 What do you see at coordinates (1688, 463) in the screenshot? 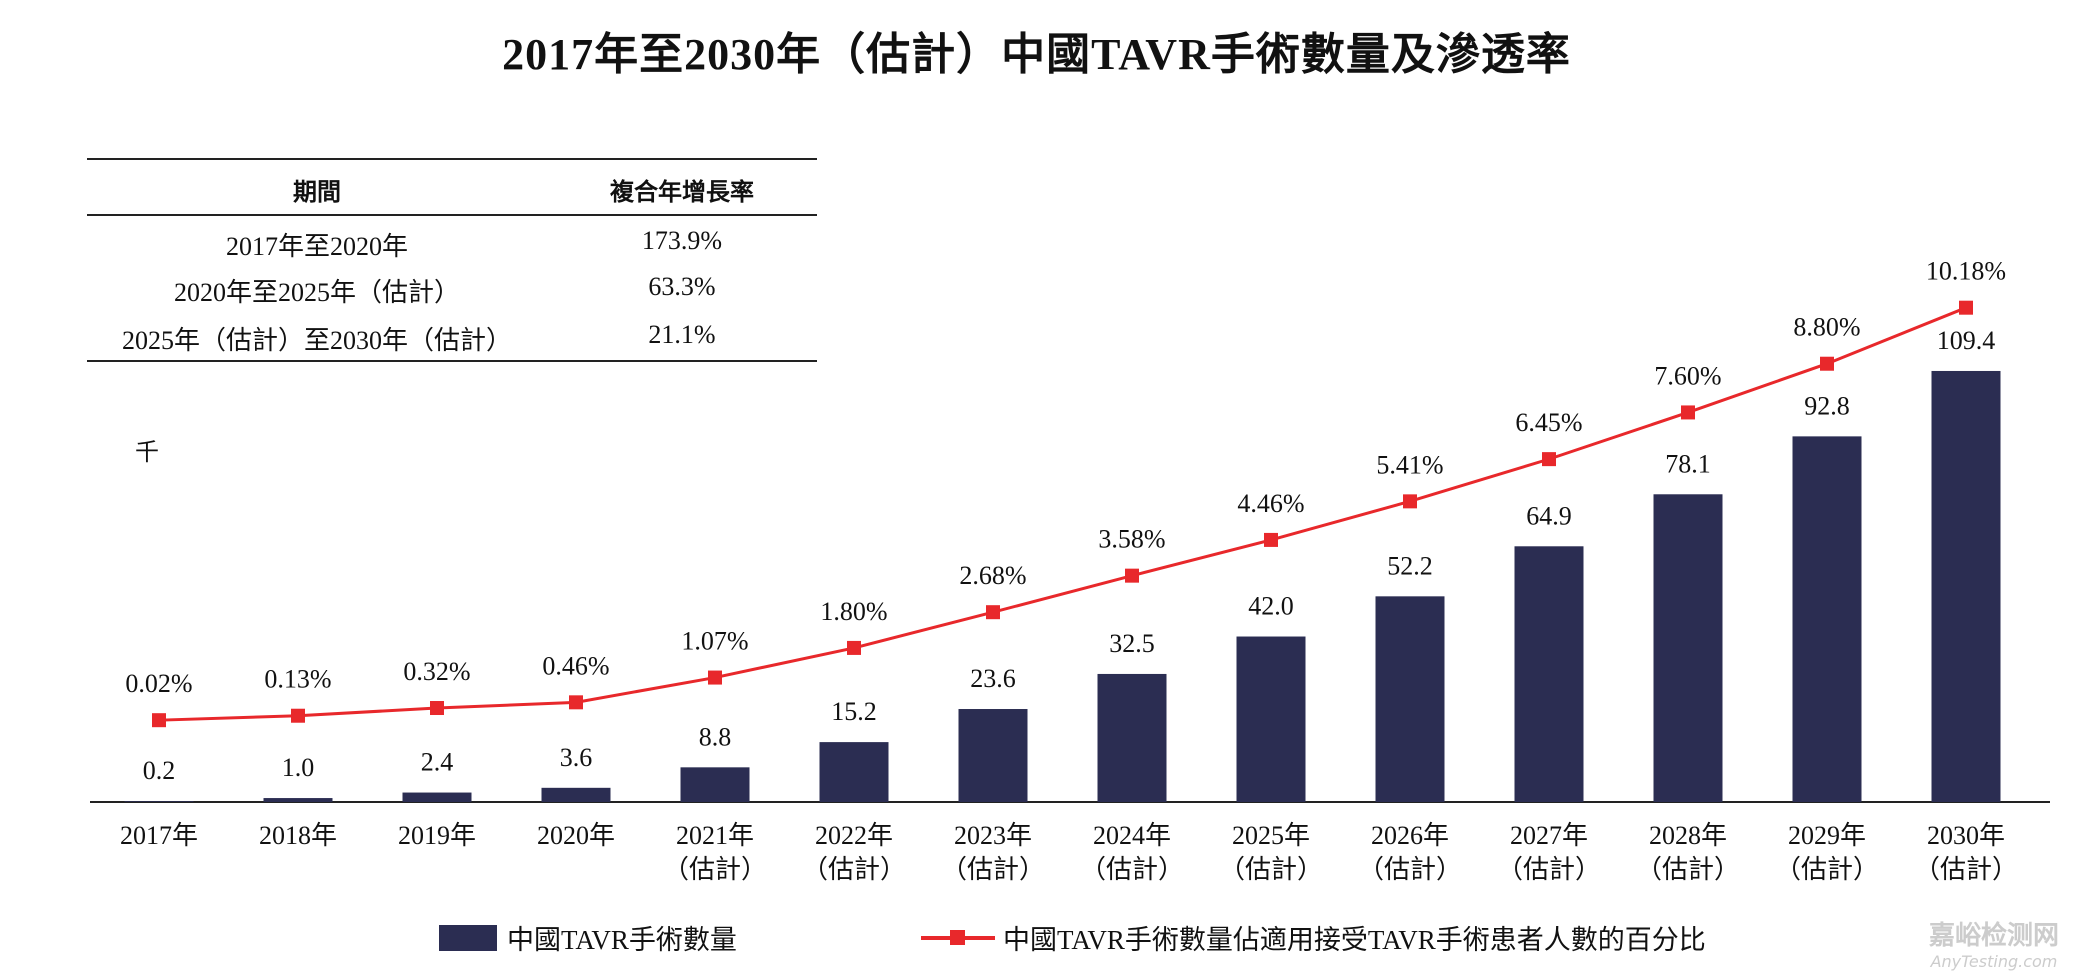
I see `bar-value-label: 78.1` at bounding box center [1688, 463].